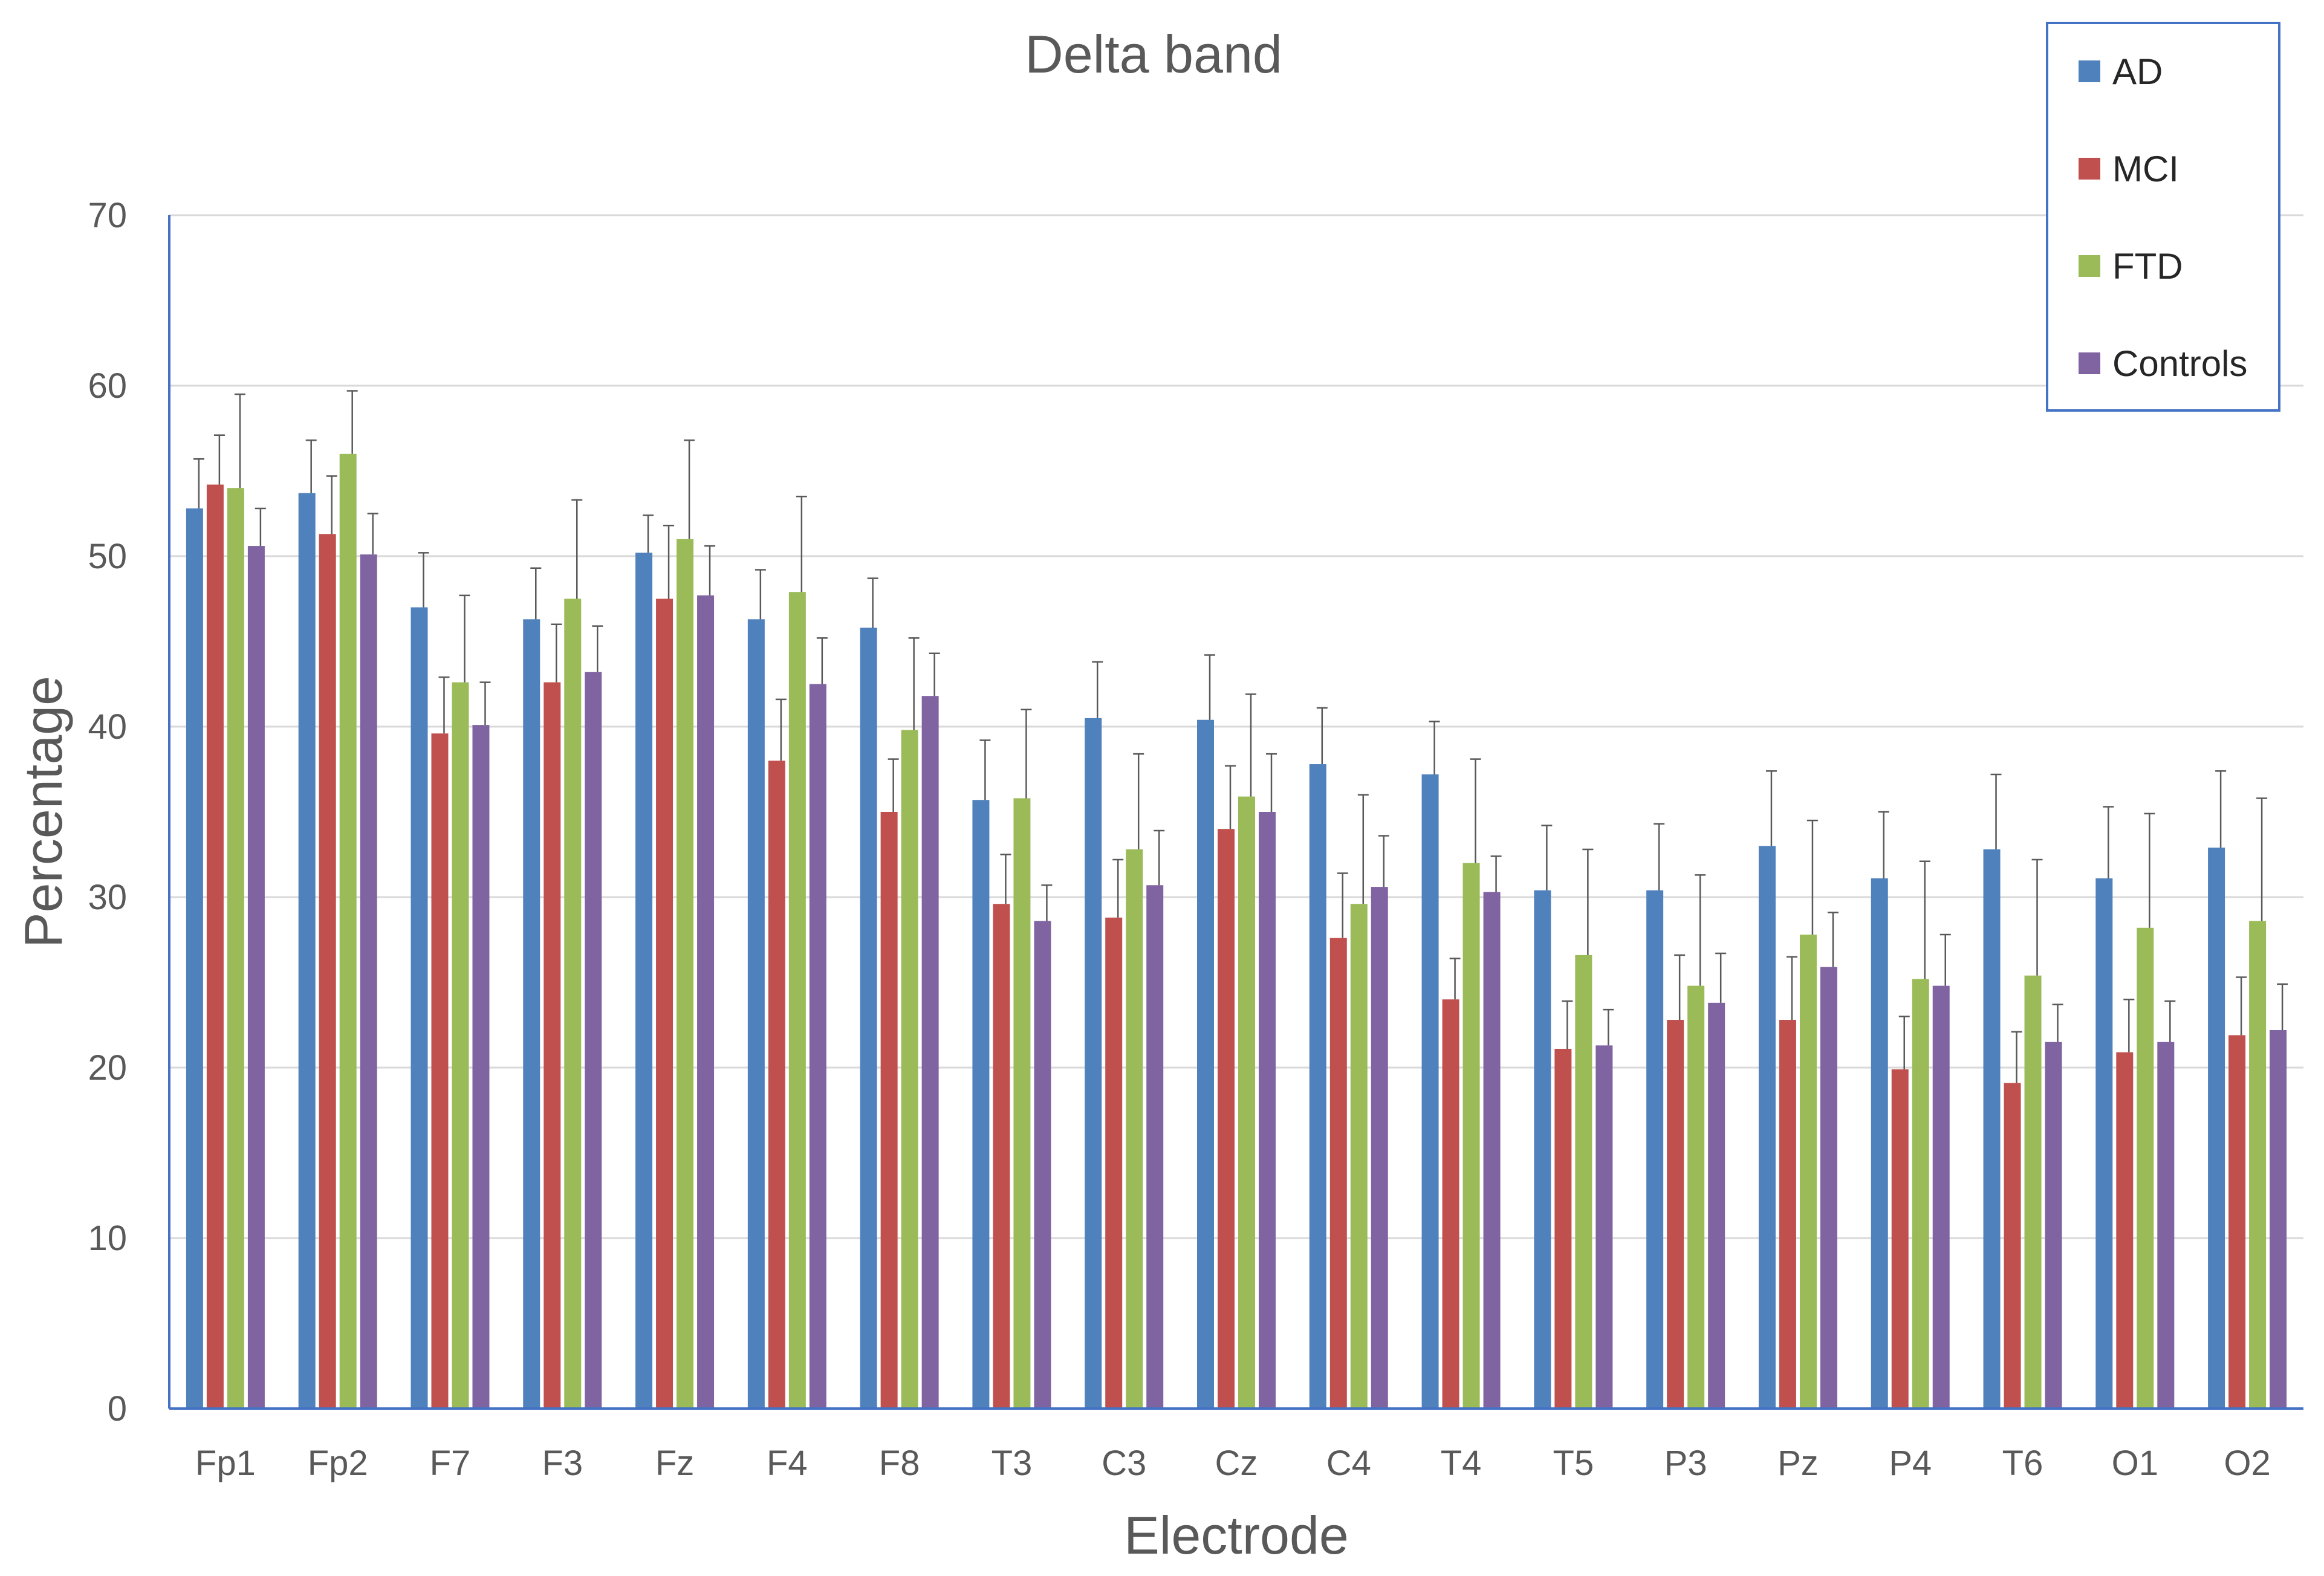  Describe the element at coordinates (1604, 1227) in the screenshot. I see `bar-controls-t5` at that location.